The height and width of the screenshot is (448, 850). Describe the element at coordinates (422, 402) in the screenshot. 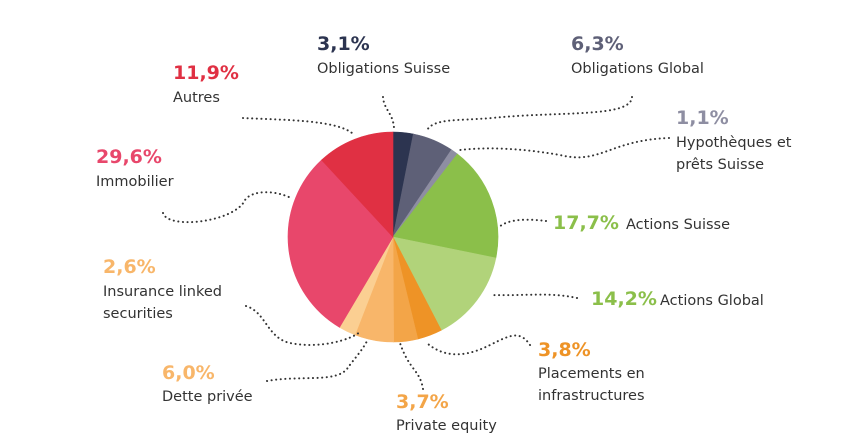

I see `pct-label-private-equity: 3,7%` at that location.